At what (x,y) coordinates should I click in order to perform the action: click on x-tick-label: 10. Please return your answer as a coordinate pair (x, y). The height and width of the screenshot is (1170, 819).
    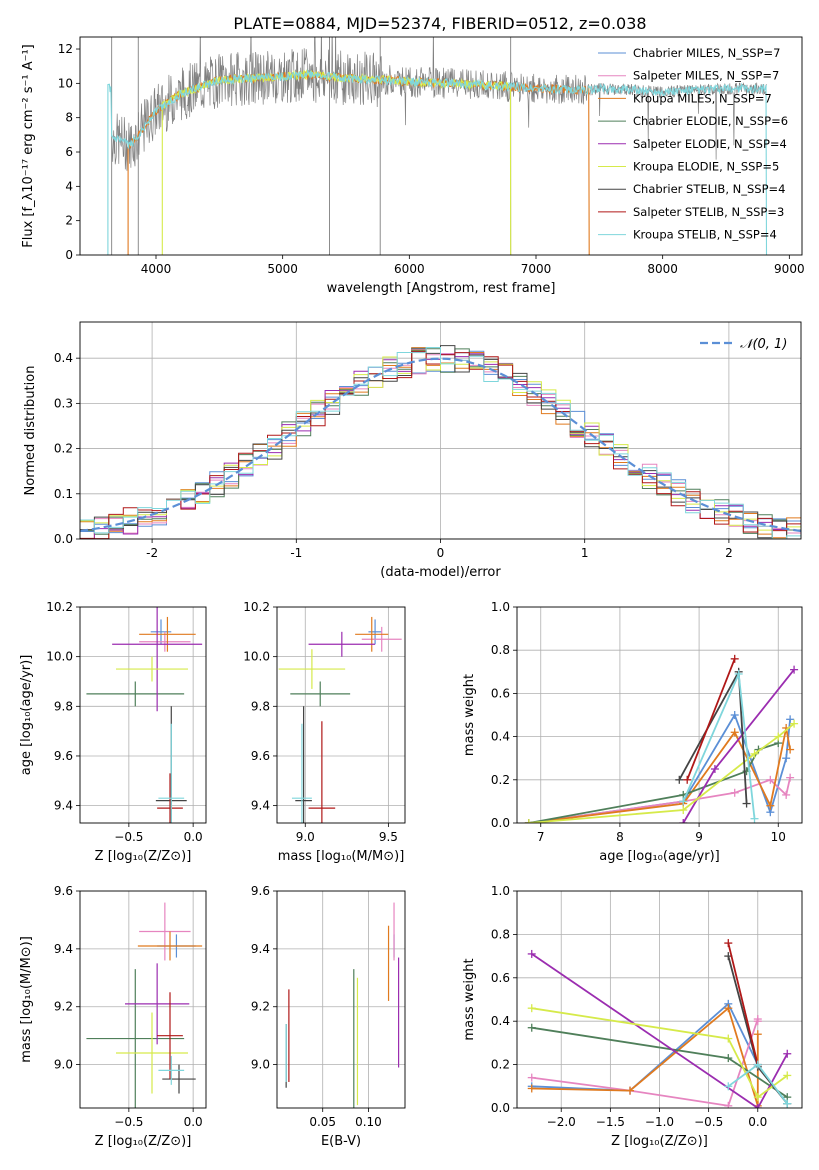
    Looking at the image, I should click on (778, 837).